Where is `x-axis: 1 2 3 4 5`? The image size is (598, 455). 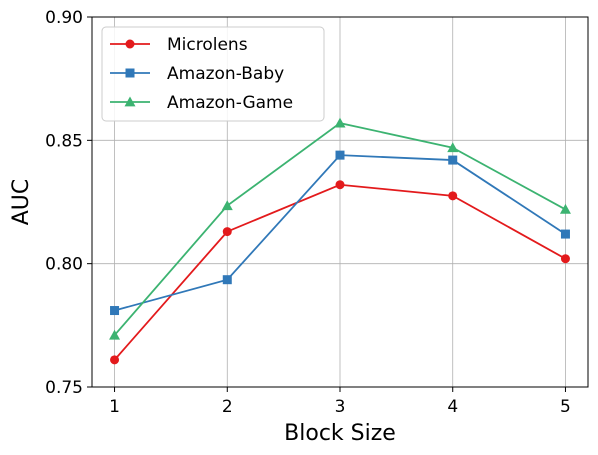
x-axis: 1 2 3 4 5 is located at coordinates (340, 402).